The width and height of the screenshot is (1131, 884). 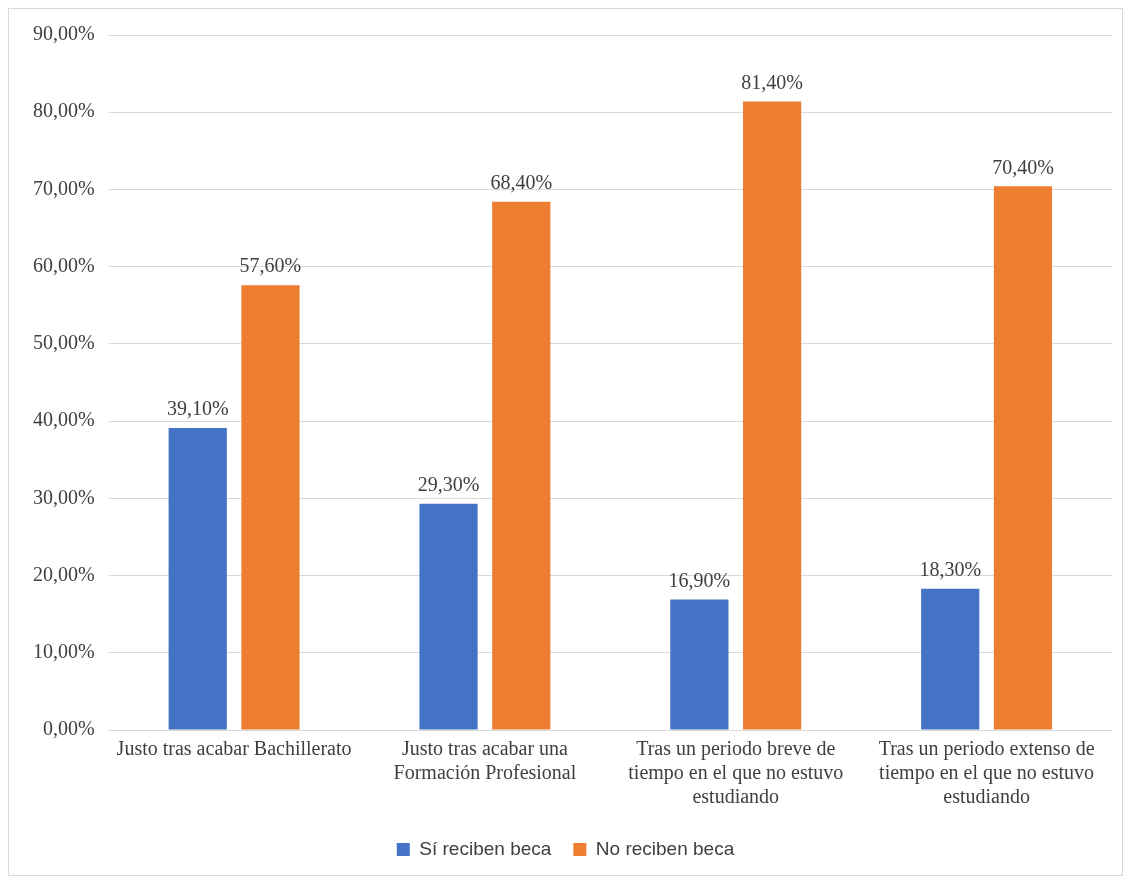 What do you see at coordinates (197, 408) in the screenshot?
I see `data-label: 39,10%` at bounding box center [197, 408].